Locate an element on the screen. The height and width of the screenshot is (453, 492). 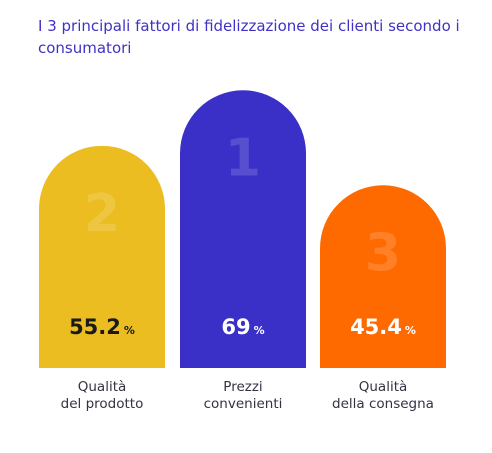
category-label: Prezzi convenienti is located at coordinates (243, 395).